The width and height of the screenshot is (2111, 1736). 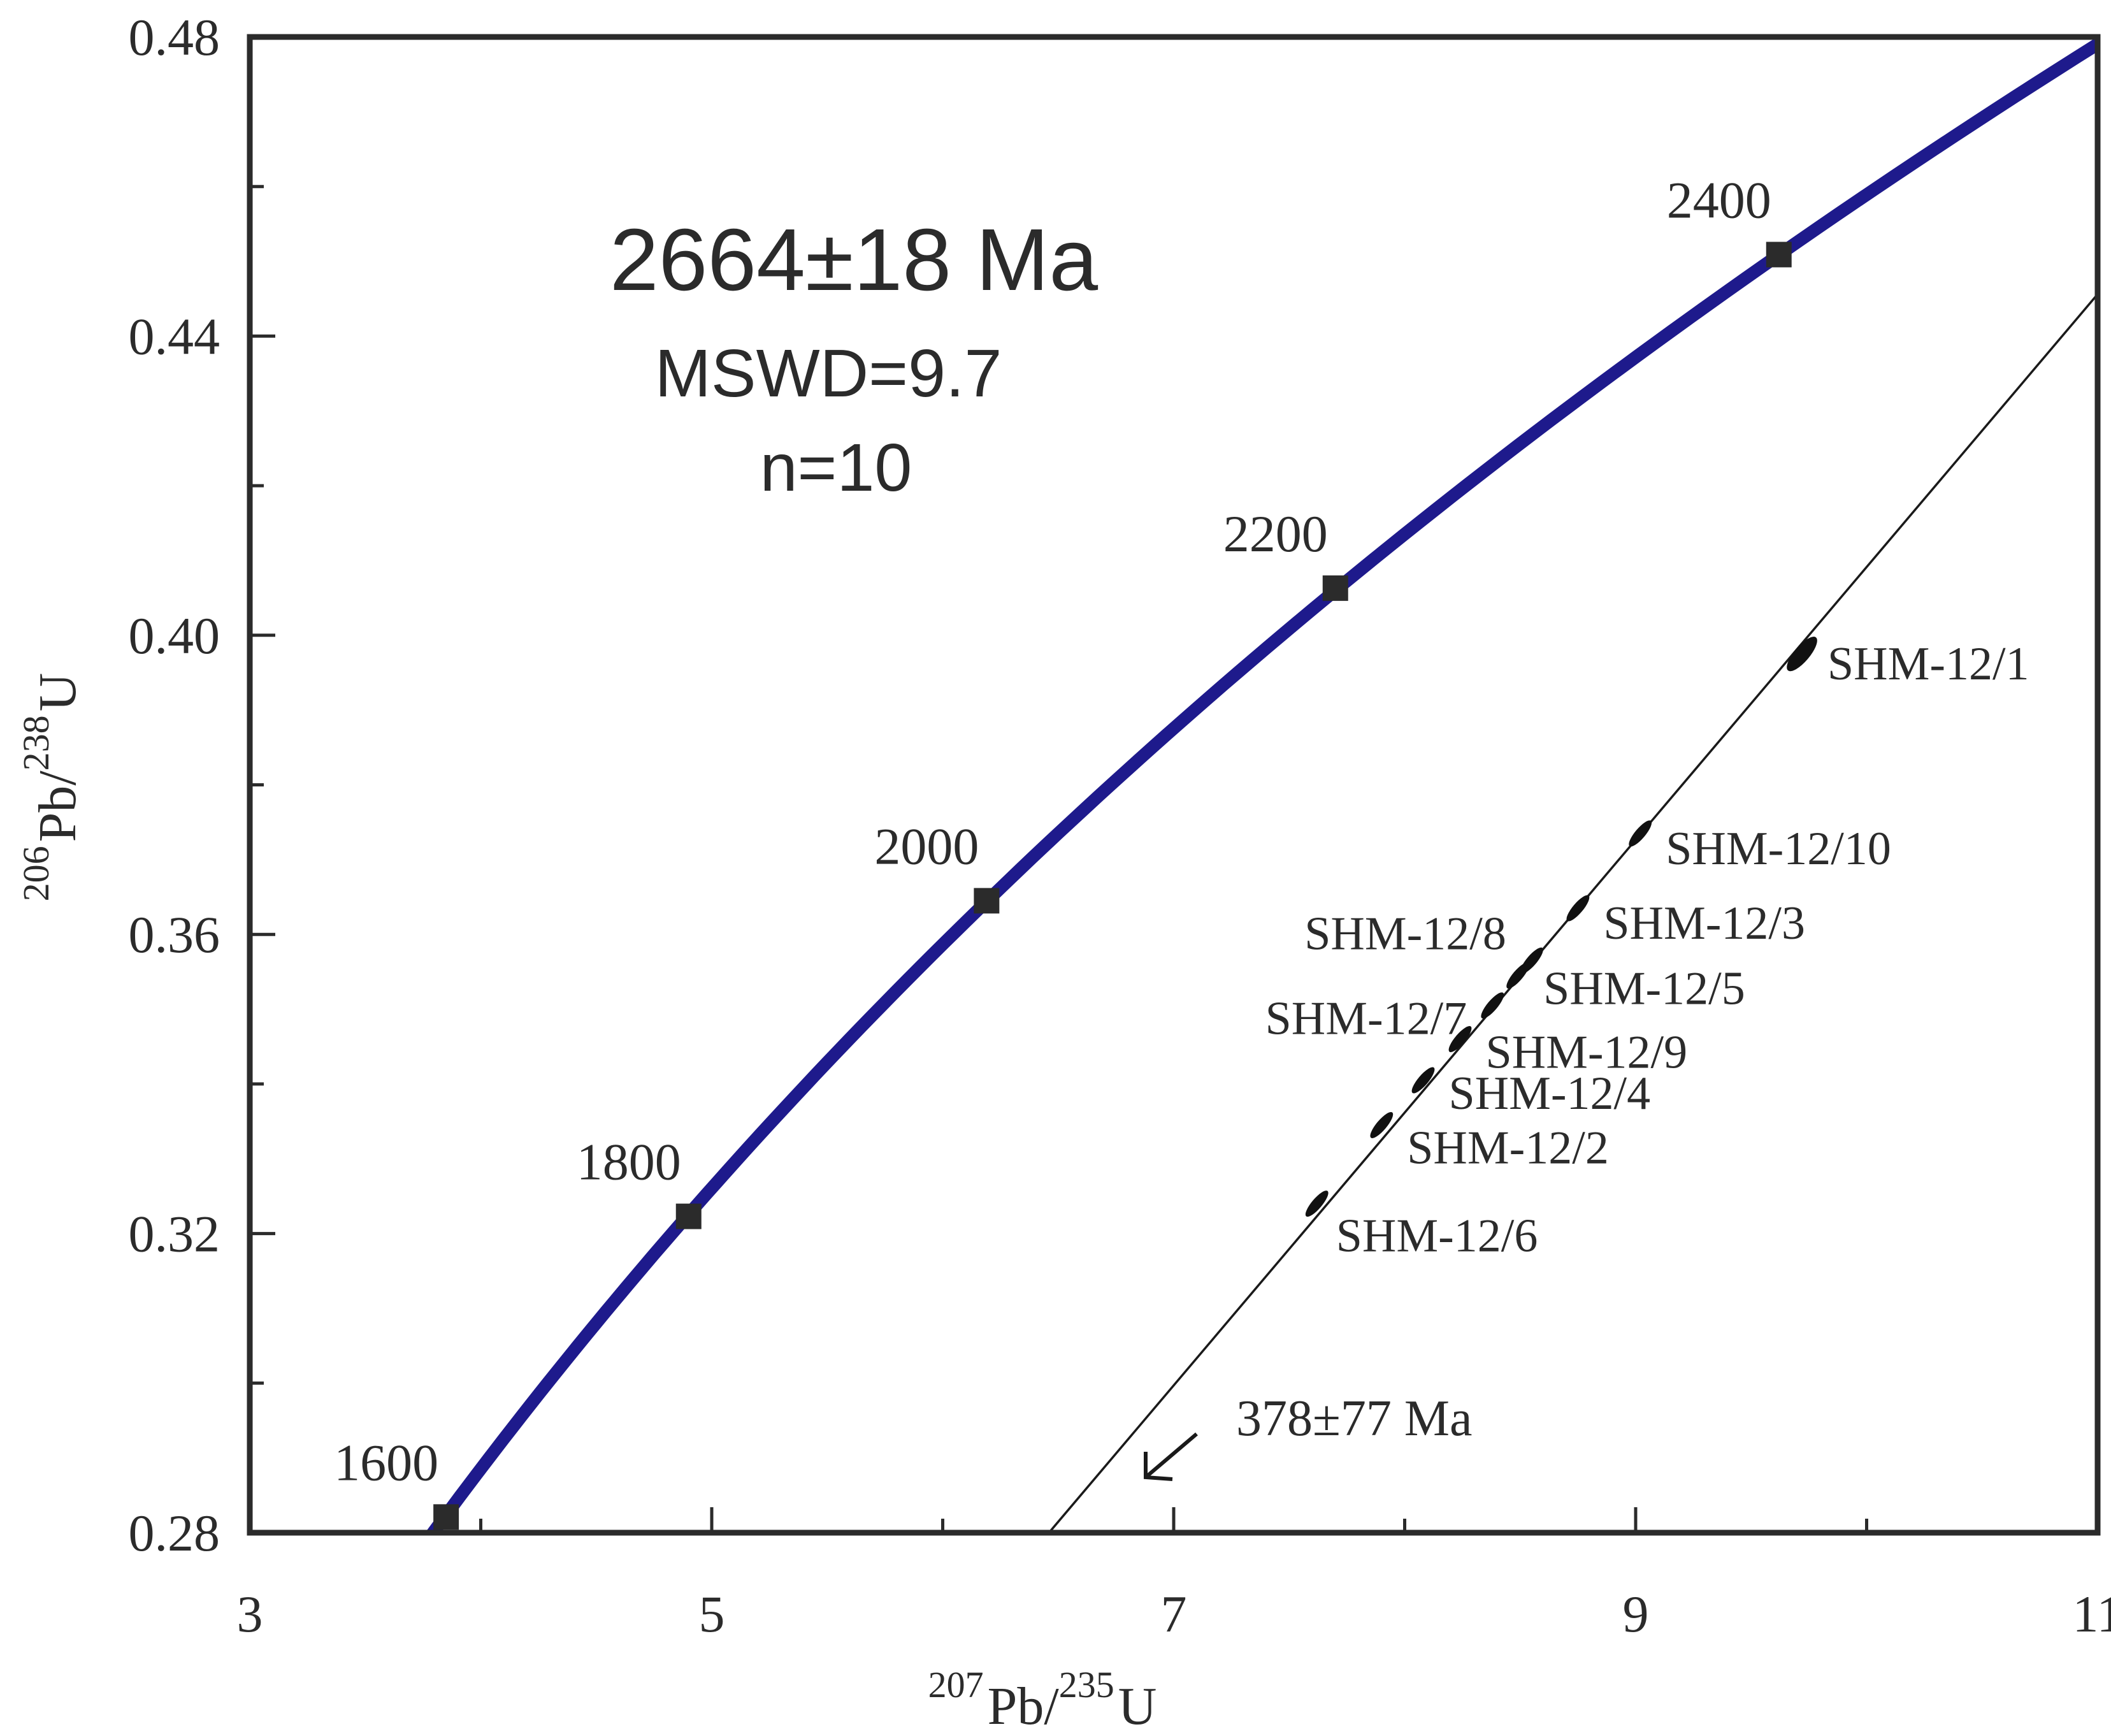 What do you see at coordinates (836, 467) in the screenshot?
I see `n-annotation: n=10` at bounding box center [836, 467].